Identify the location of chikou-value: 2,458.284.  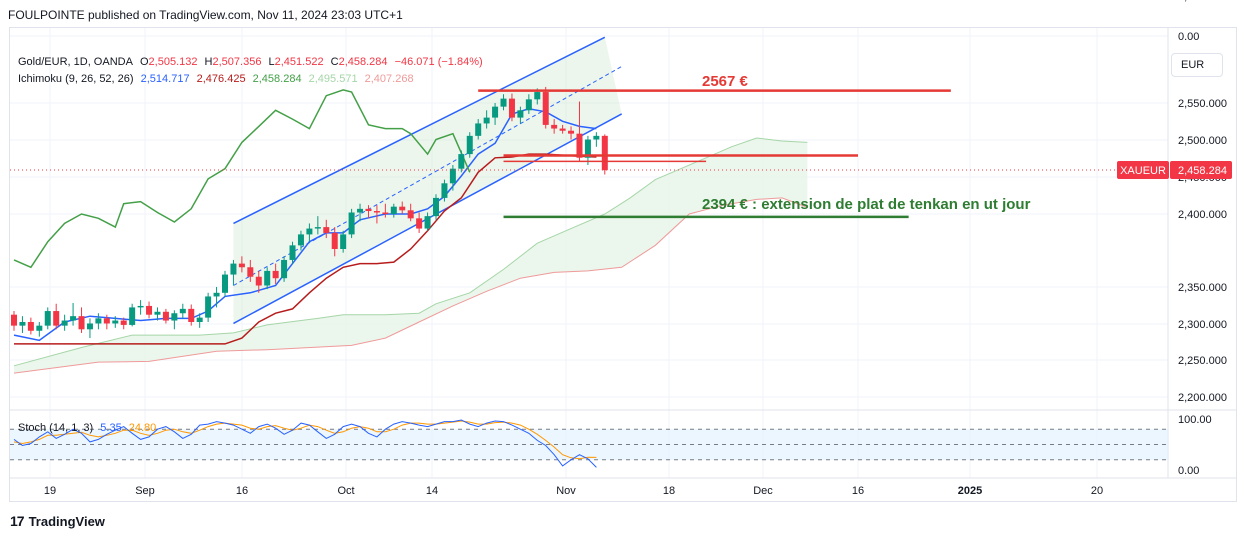
(277, 79).